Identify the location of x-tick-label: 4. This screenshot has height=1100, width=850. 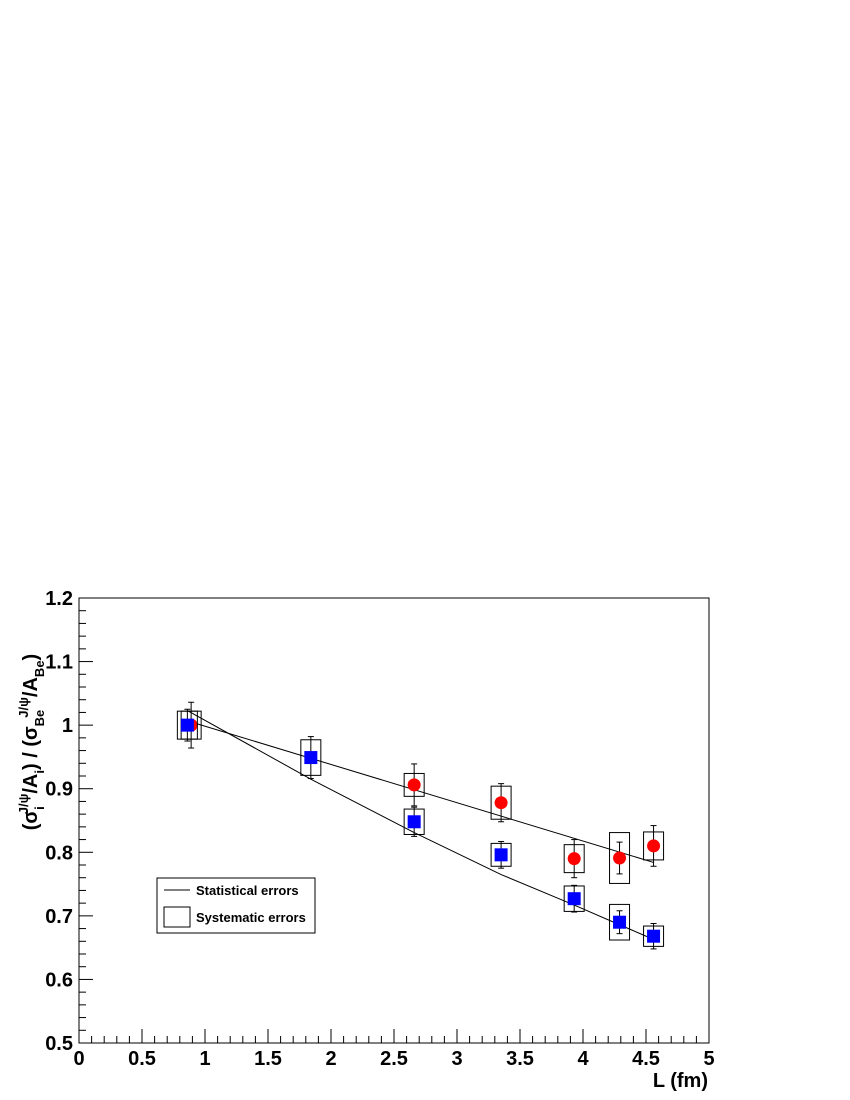
(583, 1059).